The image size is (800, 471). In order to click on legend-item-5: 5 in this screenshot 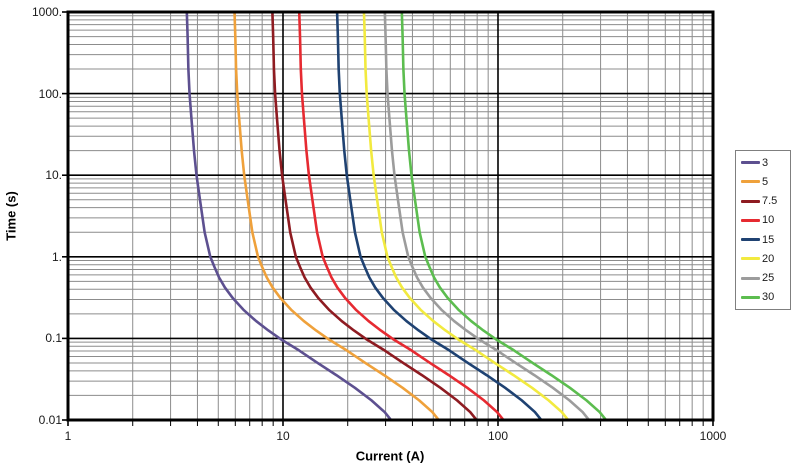, I will do `click(765, 182)`.